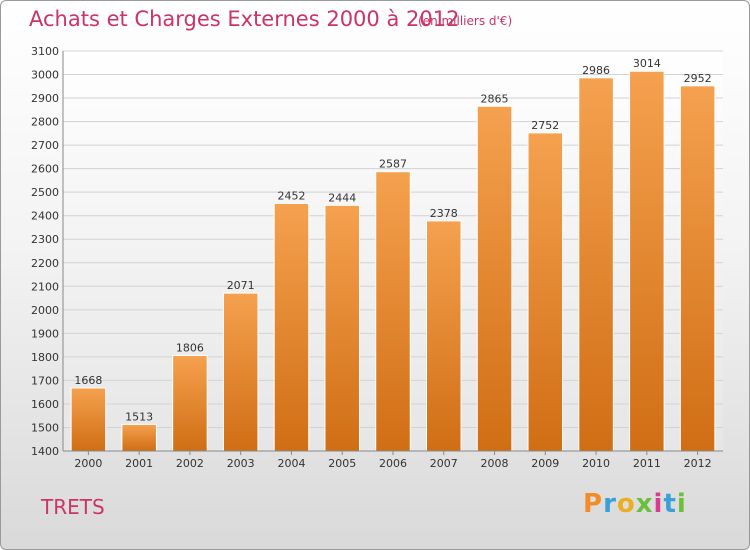 Image resolution: width=750 pixels, height=550 pixels. What do you see at coordinates (45, 98) in the screenshot?
I see `y-tick-label: 2900` at bounding box center [45, 98].